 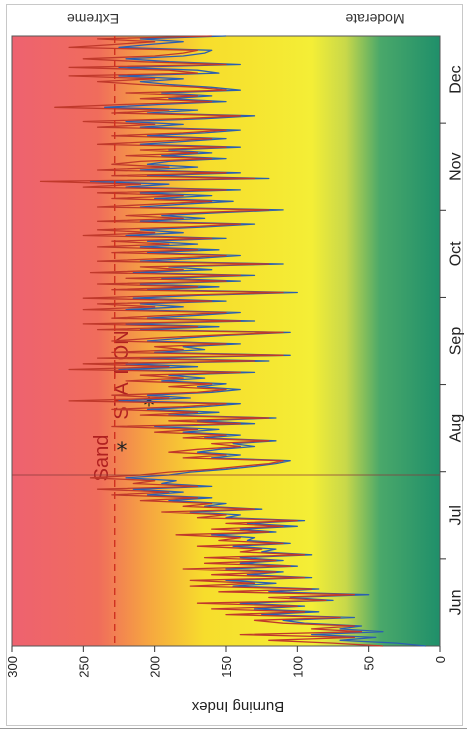 I want to click on y-axis-title: Burning Index, so click(x=237, y=706).